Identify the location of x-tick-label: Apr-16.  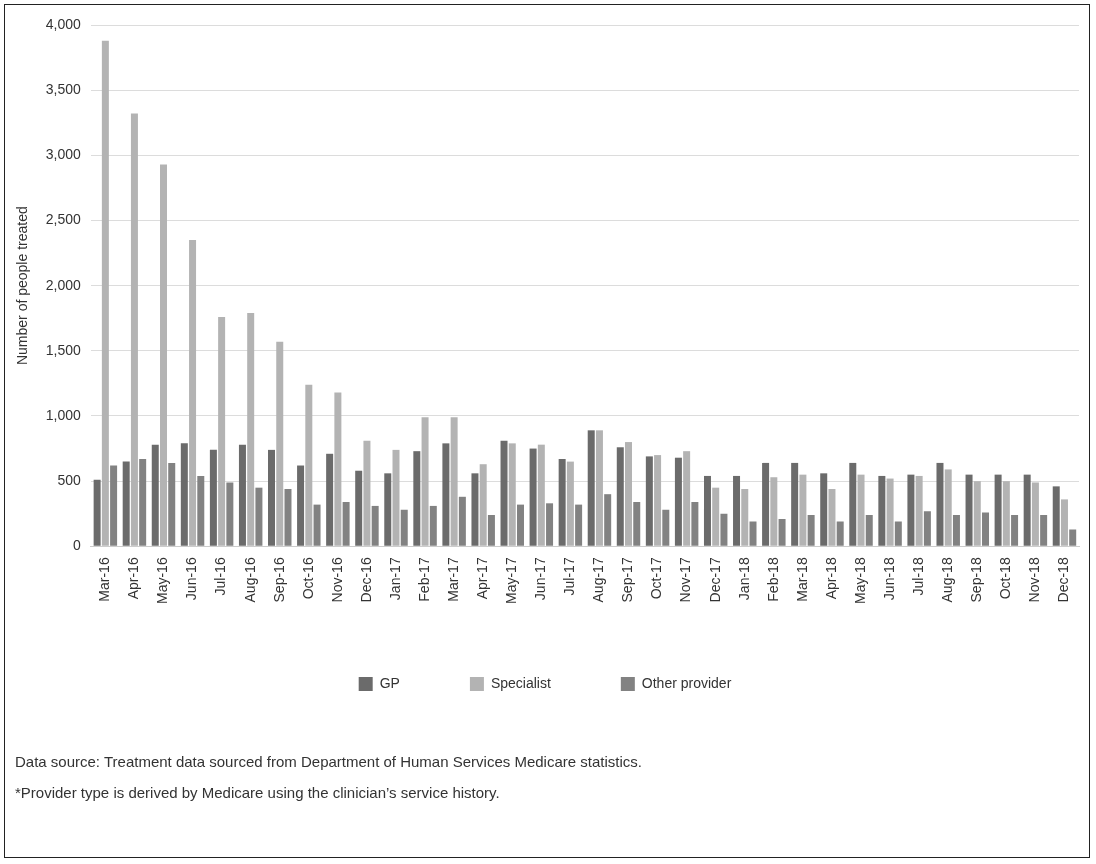
(133, 578).